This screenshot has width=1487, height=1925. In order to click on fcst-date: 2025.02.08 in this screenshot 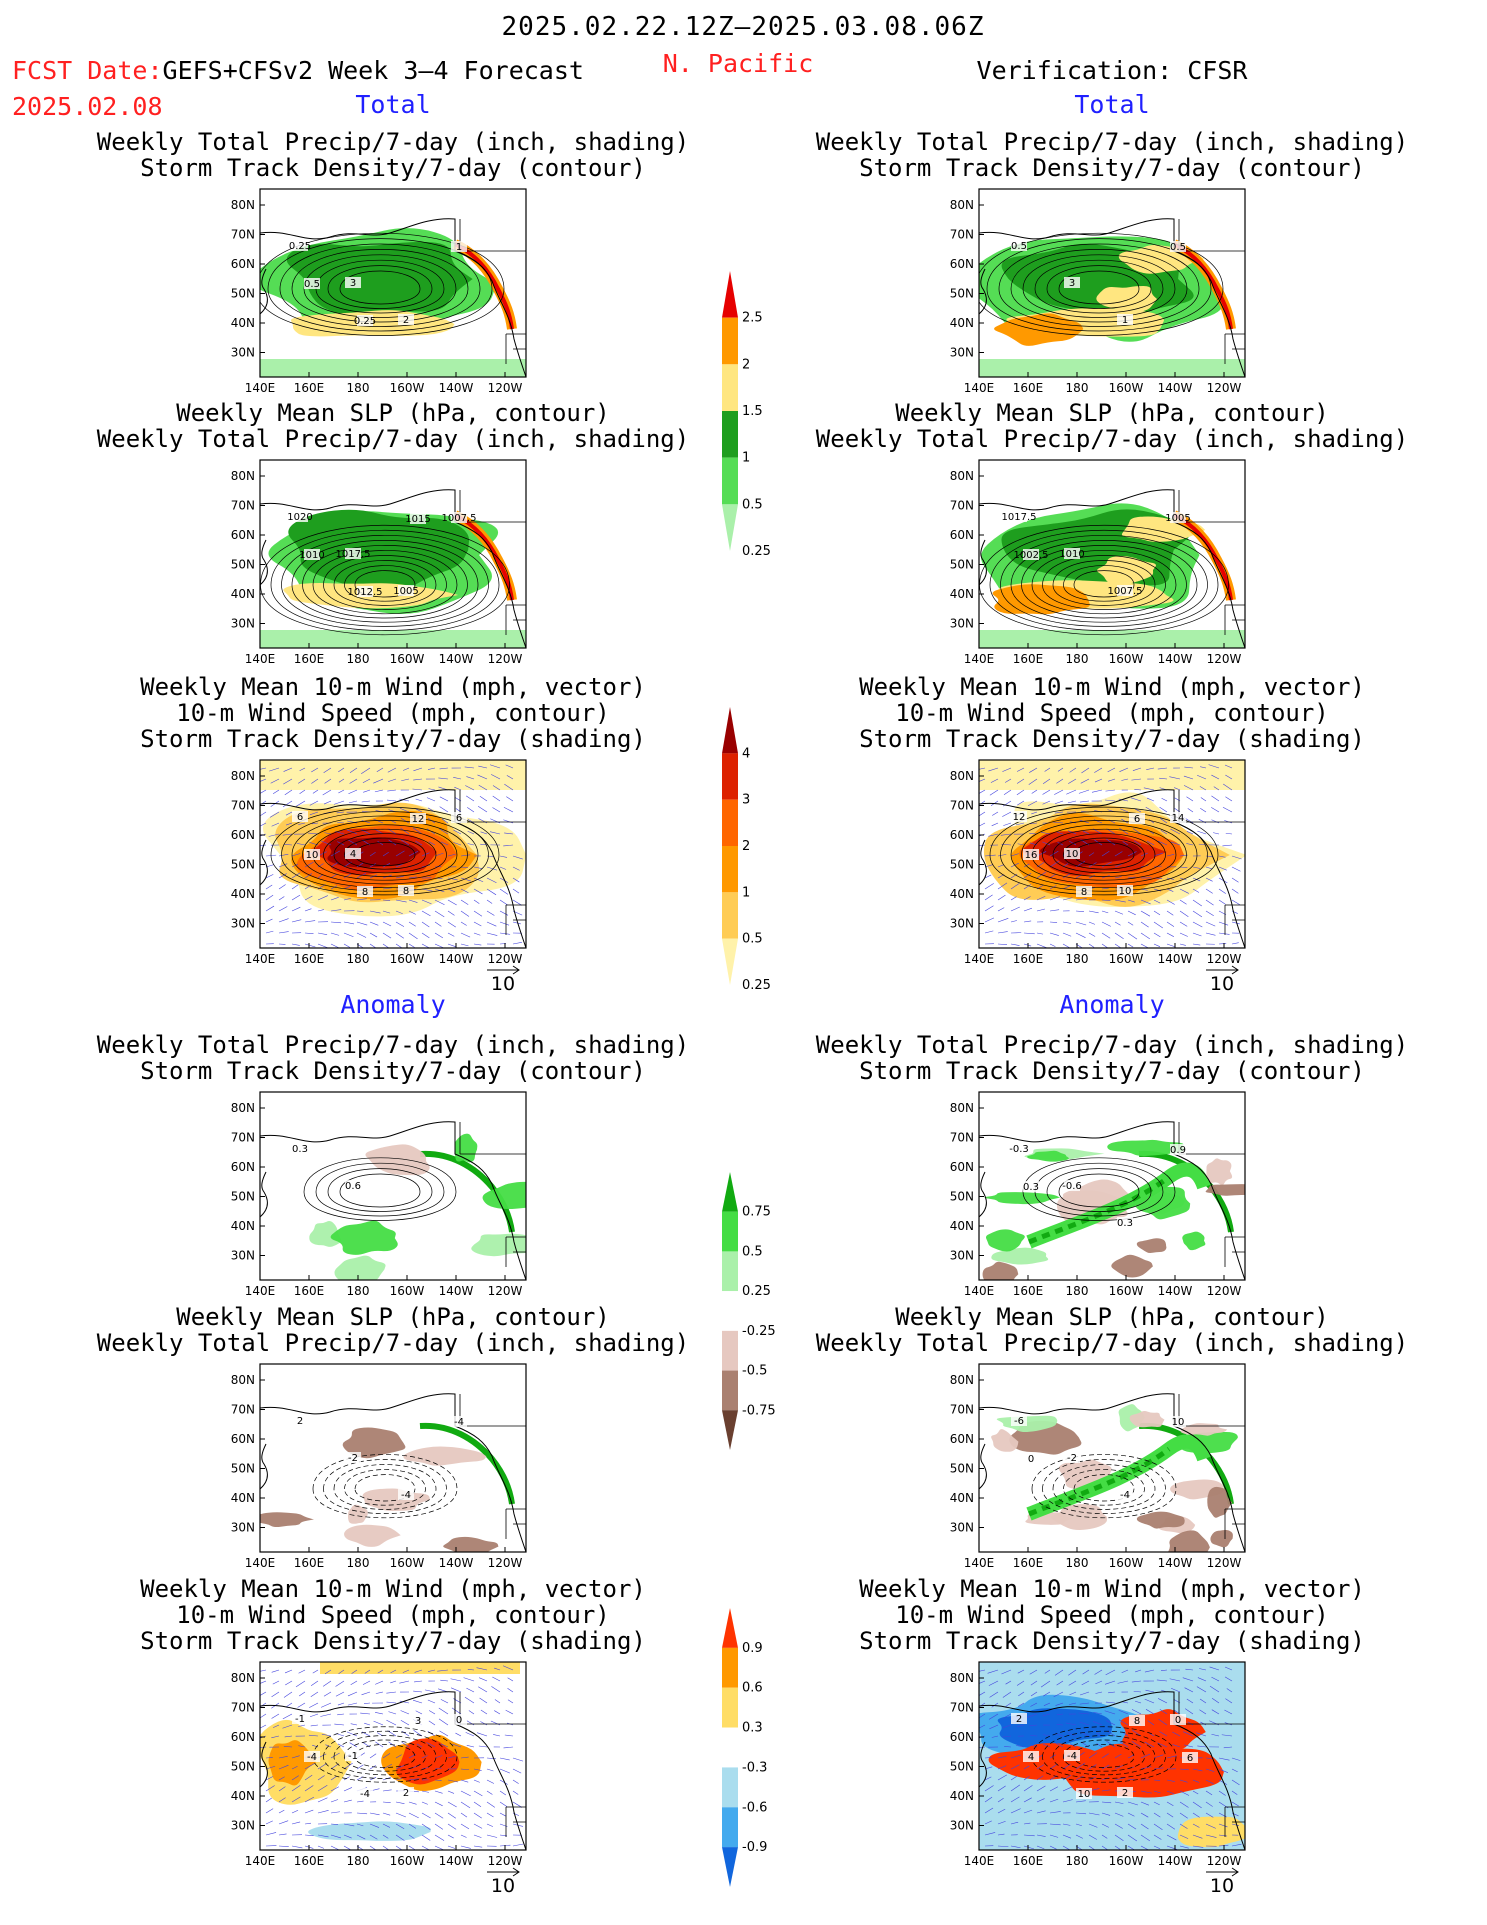, I will do `click(87, 106)`.